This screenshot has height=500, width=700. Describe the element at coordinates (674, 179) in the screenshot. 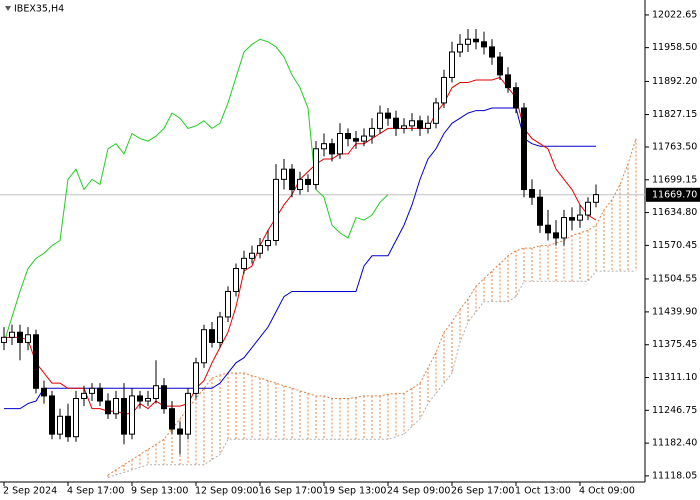

I see `y-tick-label: 11699.15` at that location.